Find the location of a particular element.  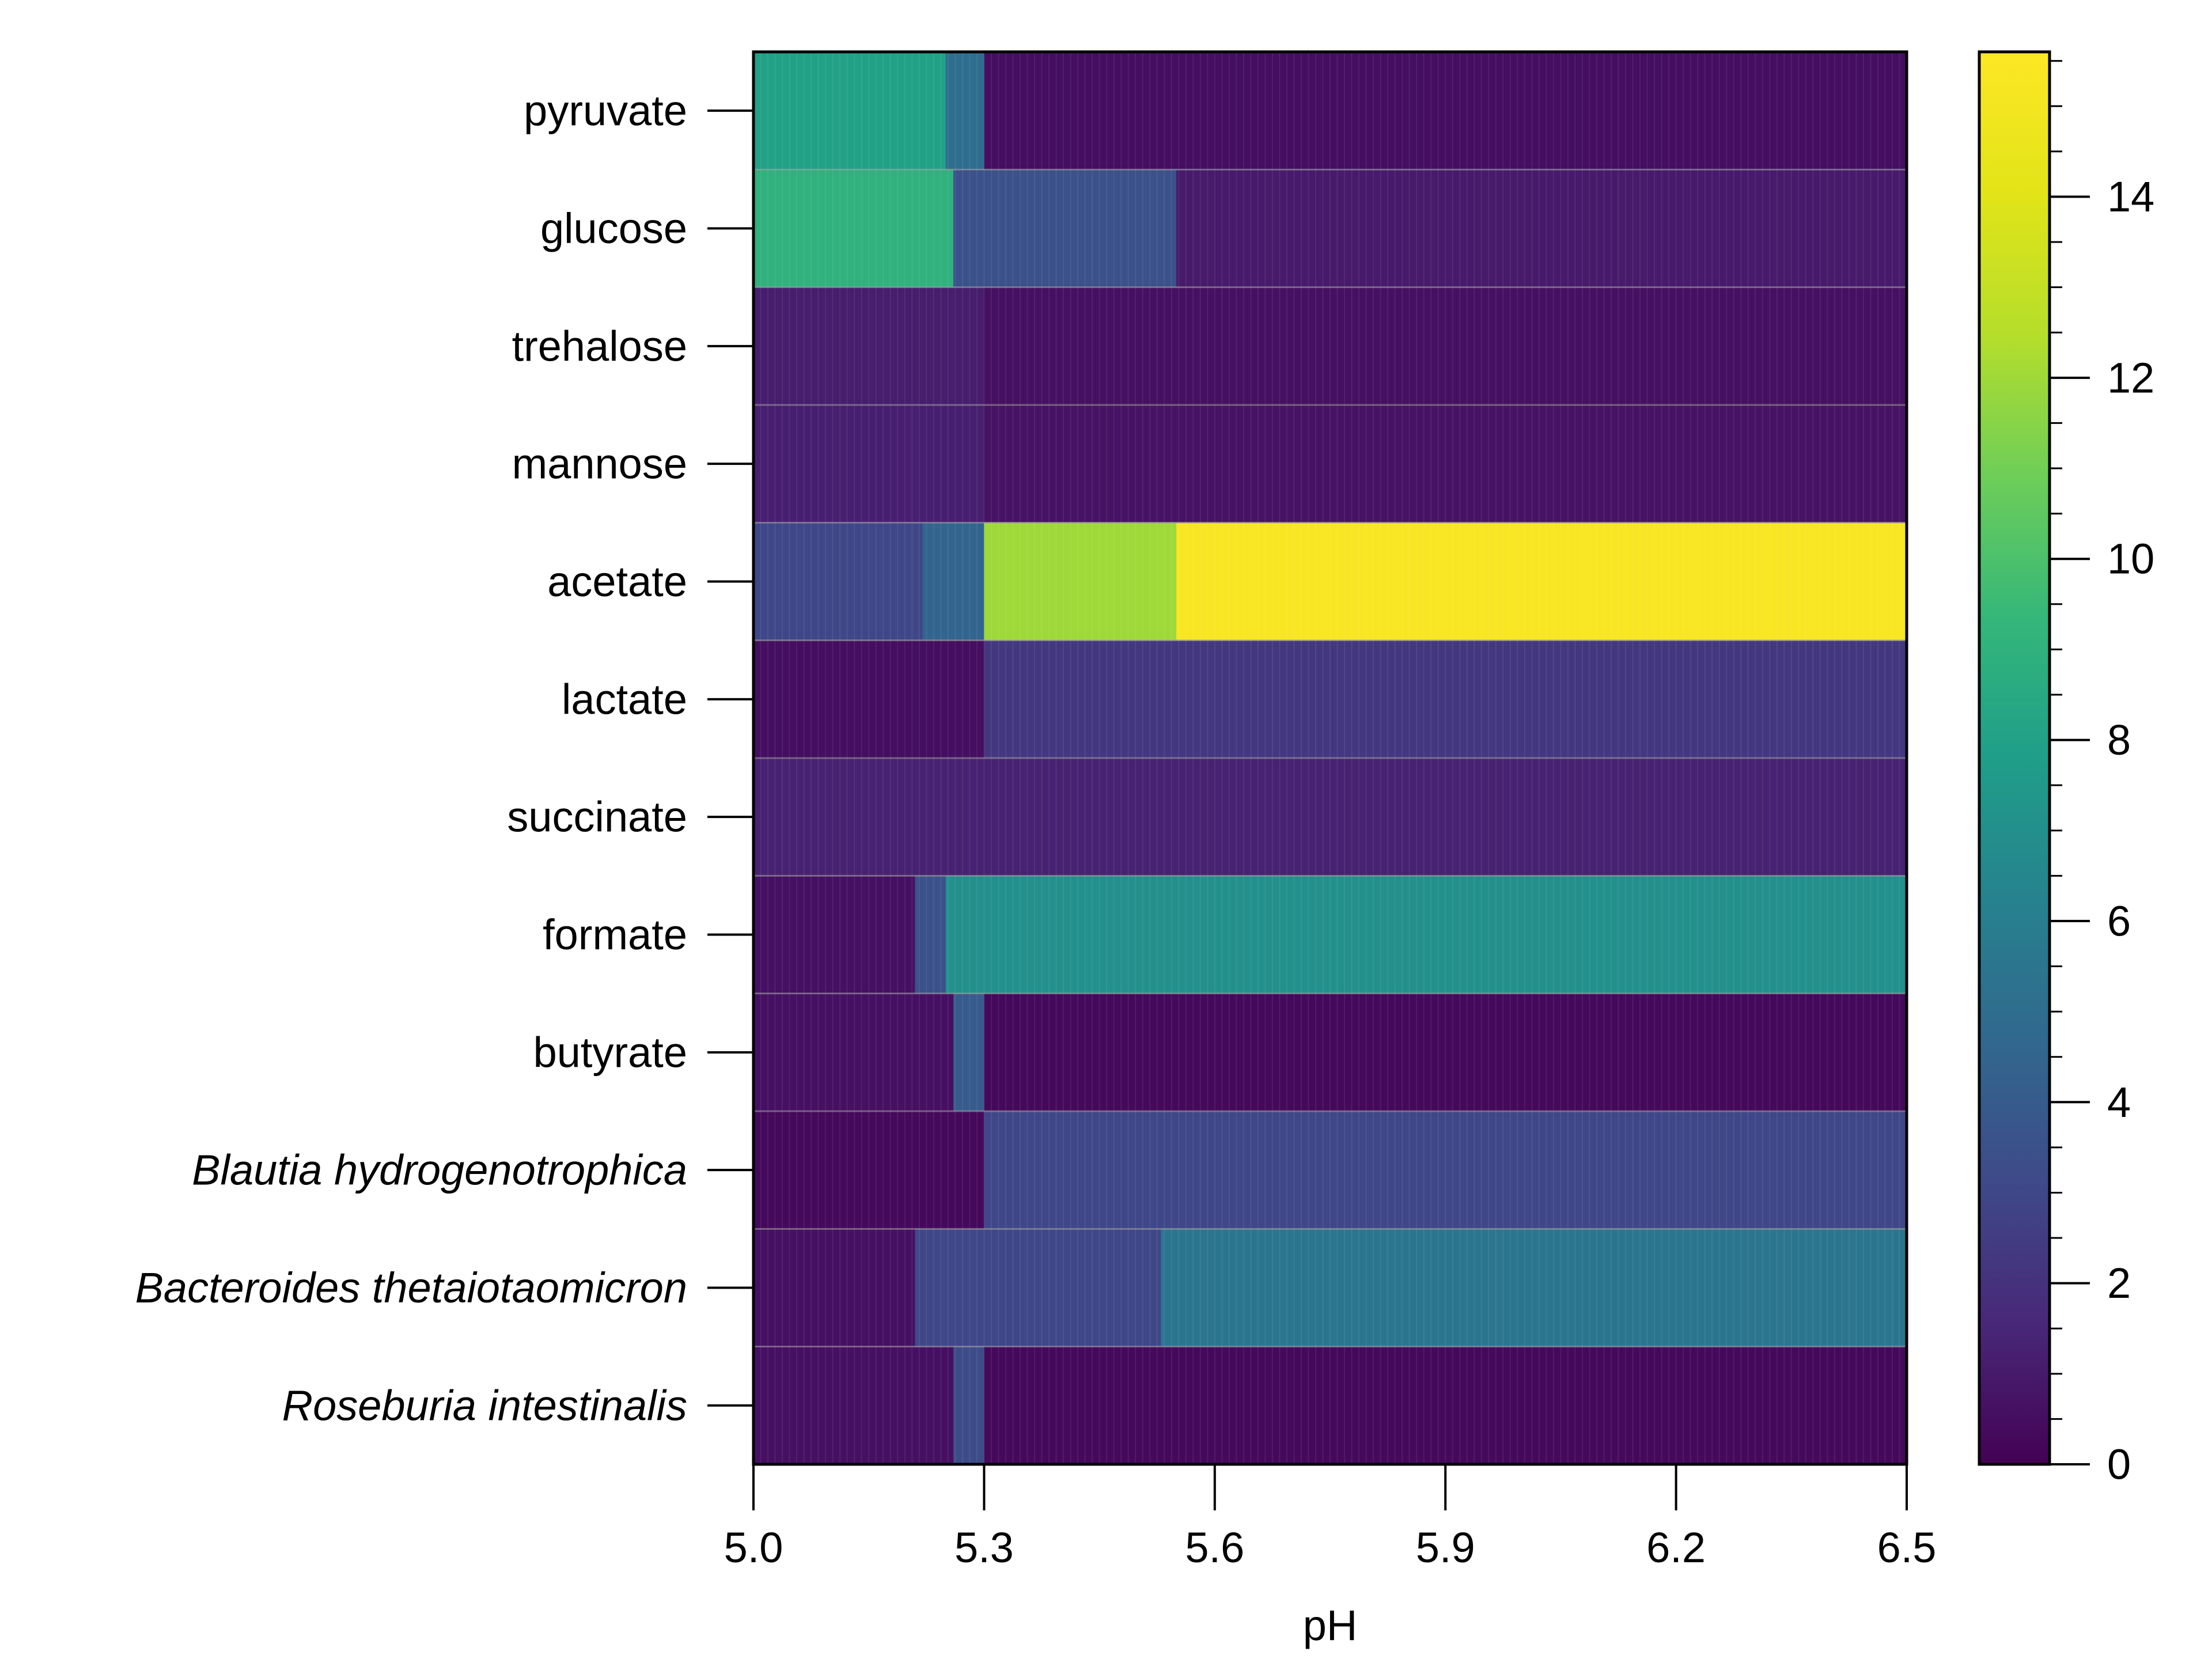

y-tick-label: formate is located at coordinates (615, 935).